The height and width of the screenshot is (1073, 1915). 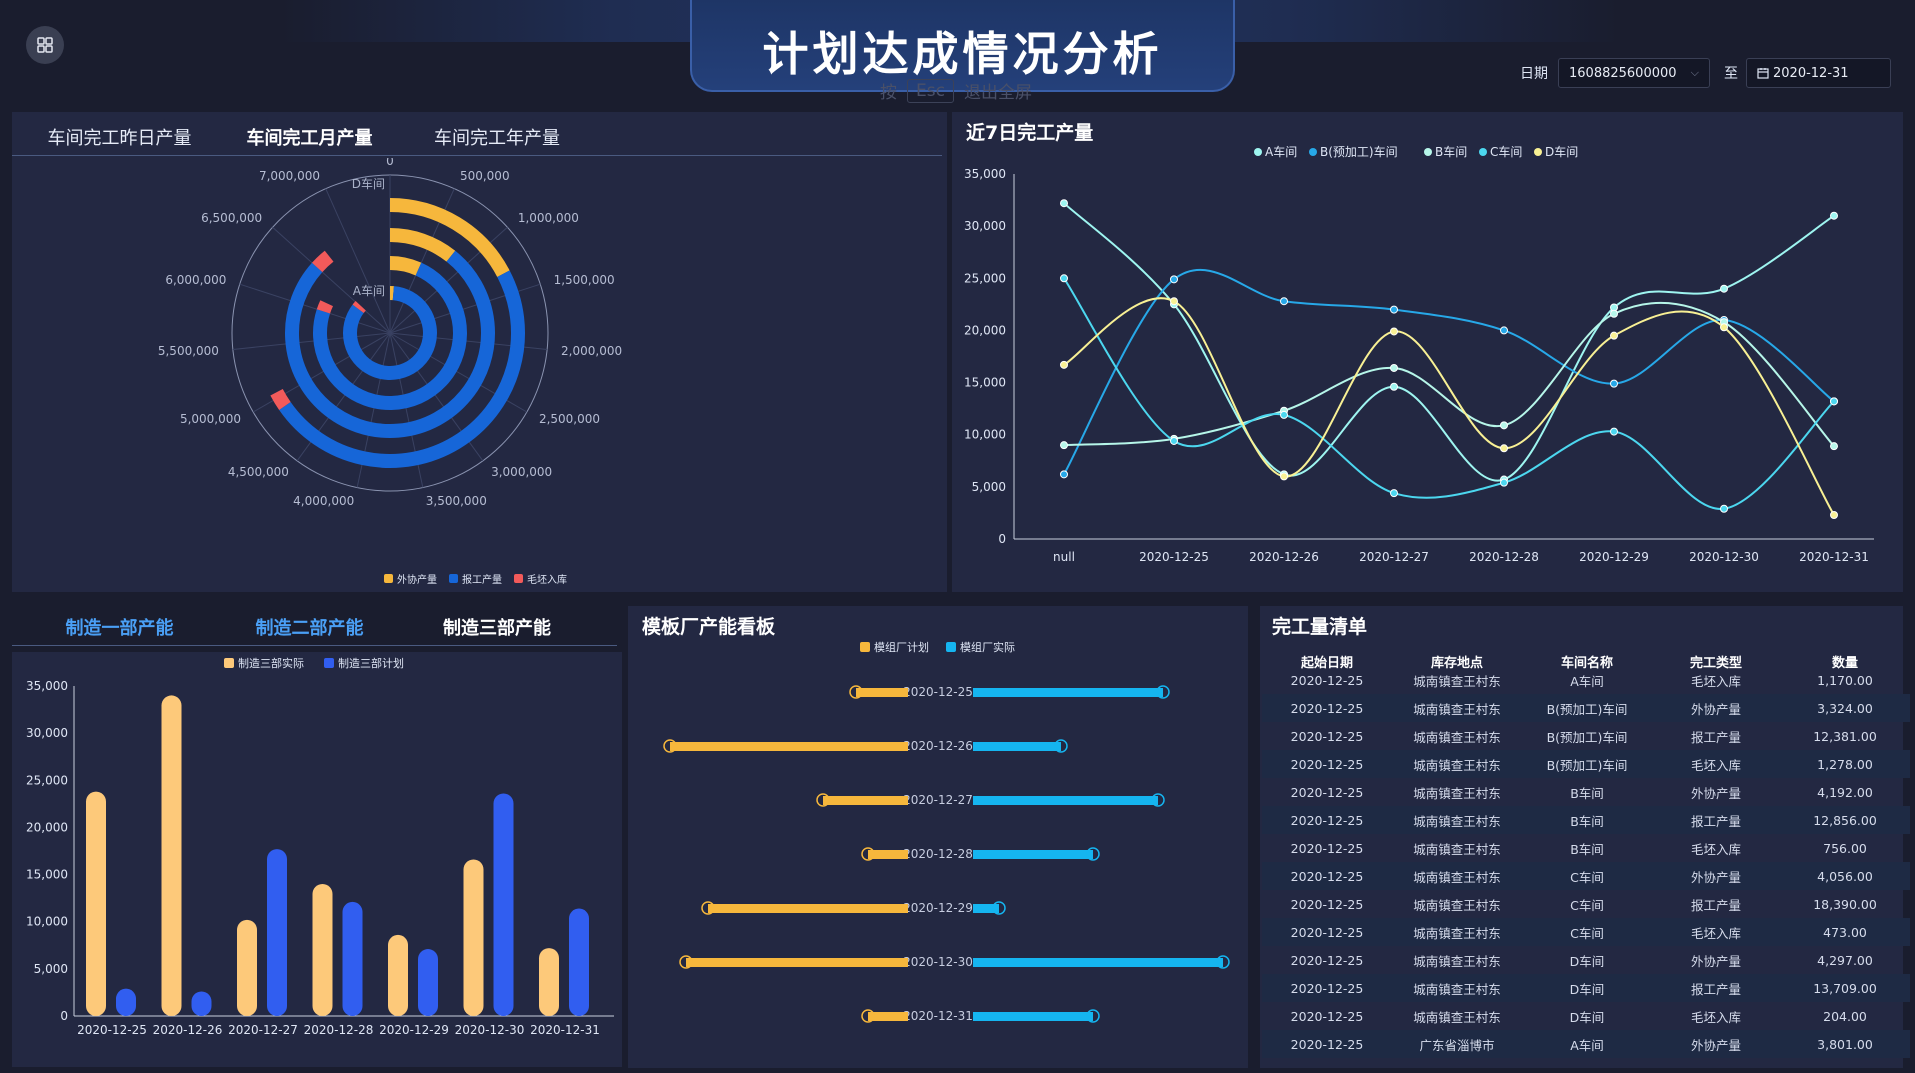 What do you see at coordinates (888, 93) in the screenshot?
I see `esc-hint-prefix: 按` at bounding box center [888, 93].